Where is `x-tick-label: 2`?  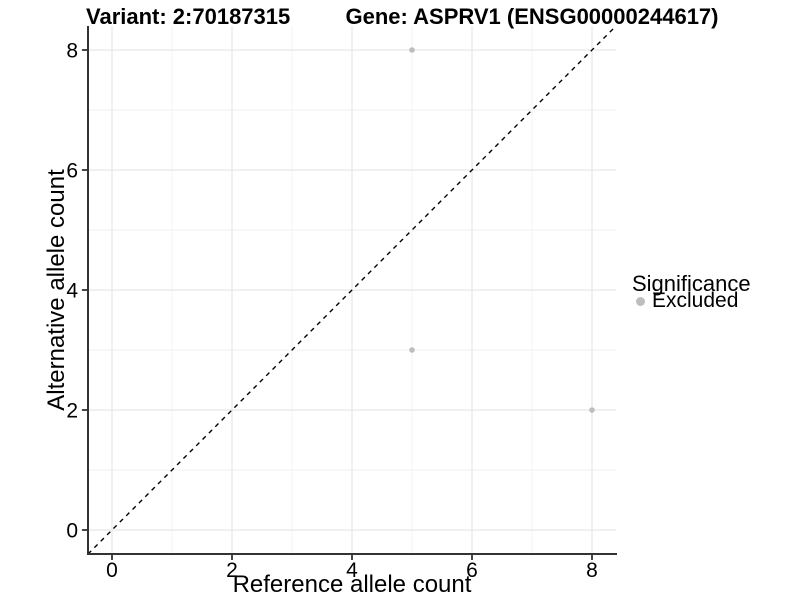 x-tick-label: 2 is located at coordinates (232, 570).